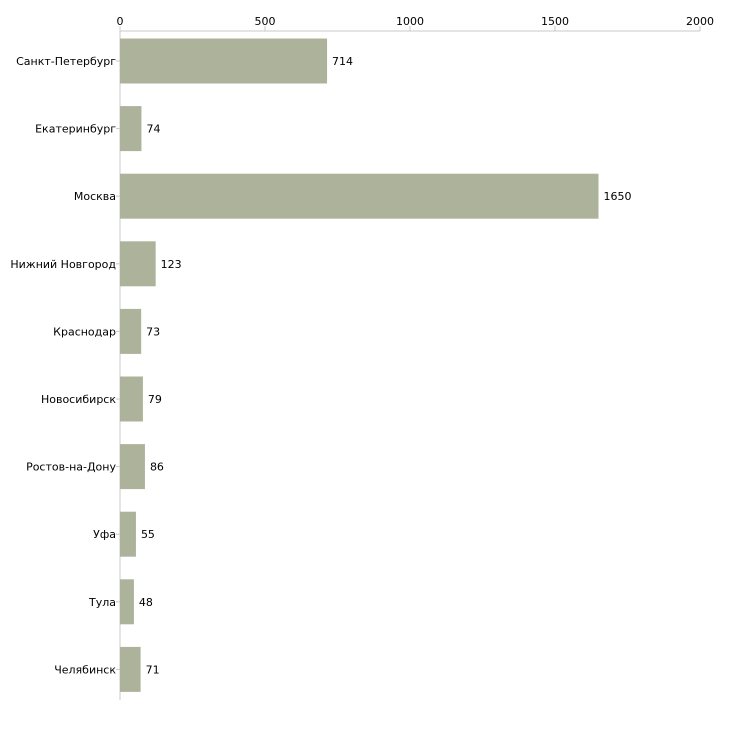 The image size is (730, 730). Describe the element at coordinates (63, 264) in the screenshot. I see `category-label: Нижний Новгород` at that location.